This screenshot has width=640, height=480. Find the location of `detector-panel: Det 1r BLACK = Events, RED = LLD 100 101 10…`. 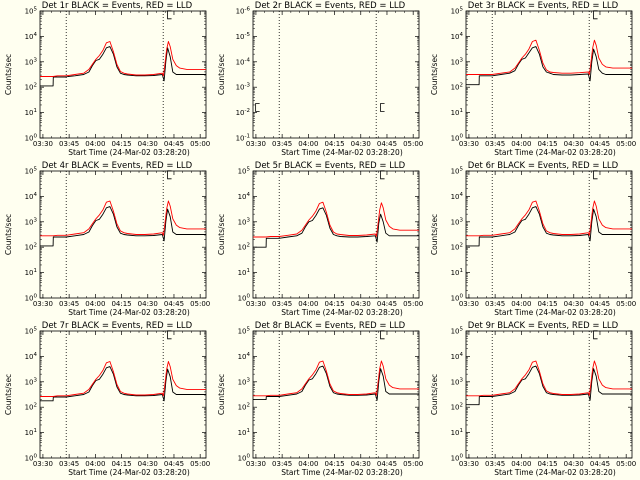

detector-panel: Det 1r BLACK = Events, RED = LLD 100 101 10… is located at coordinates (107, 79).